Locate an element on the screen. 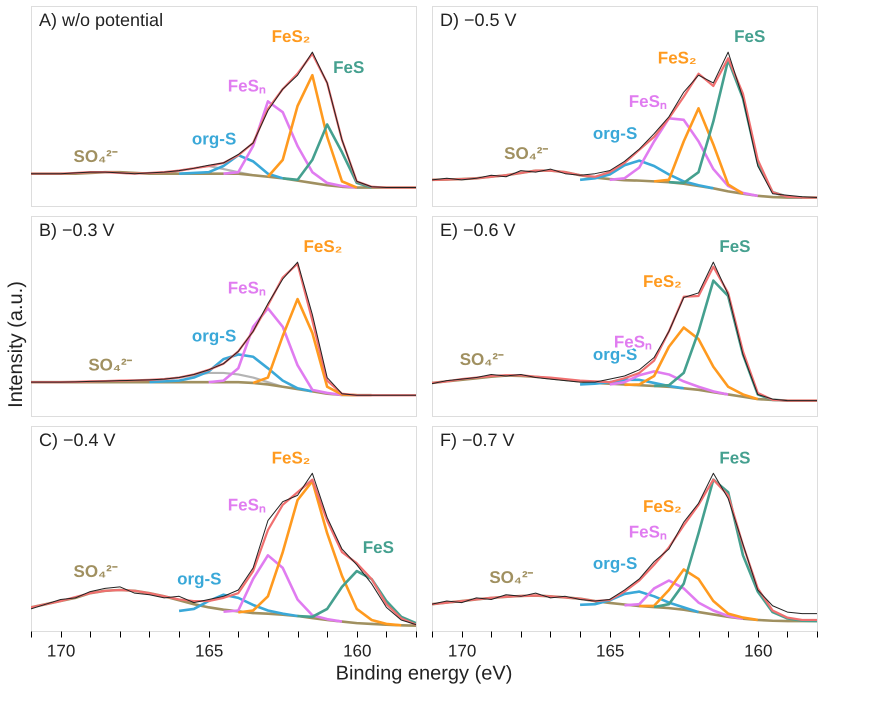 This screenshot has width=894, height=727. chart-title: B) −0.3 V is located at coordinates (77, 230).